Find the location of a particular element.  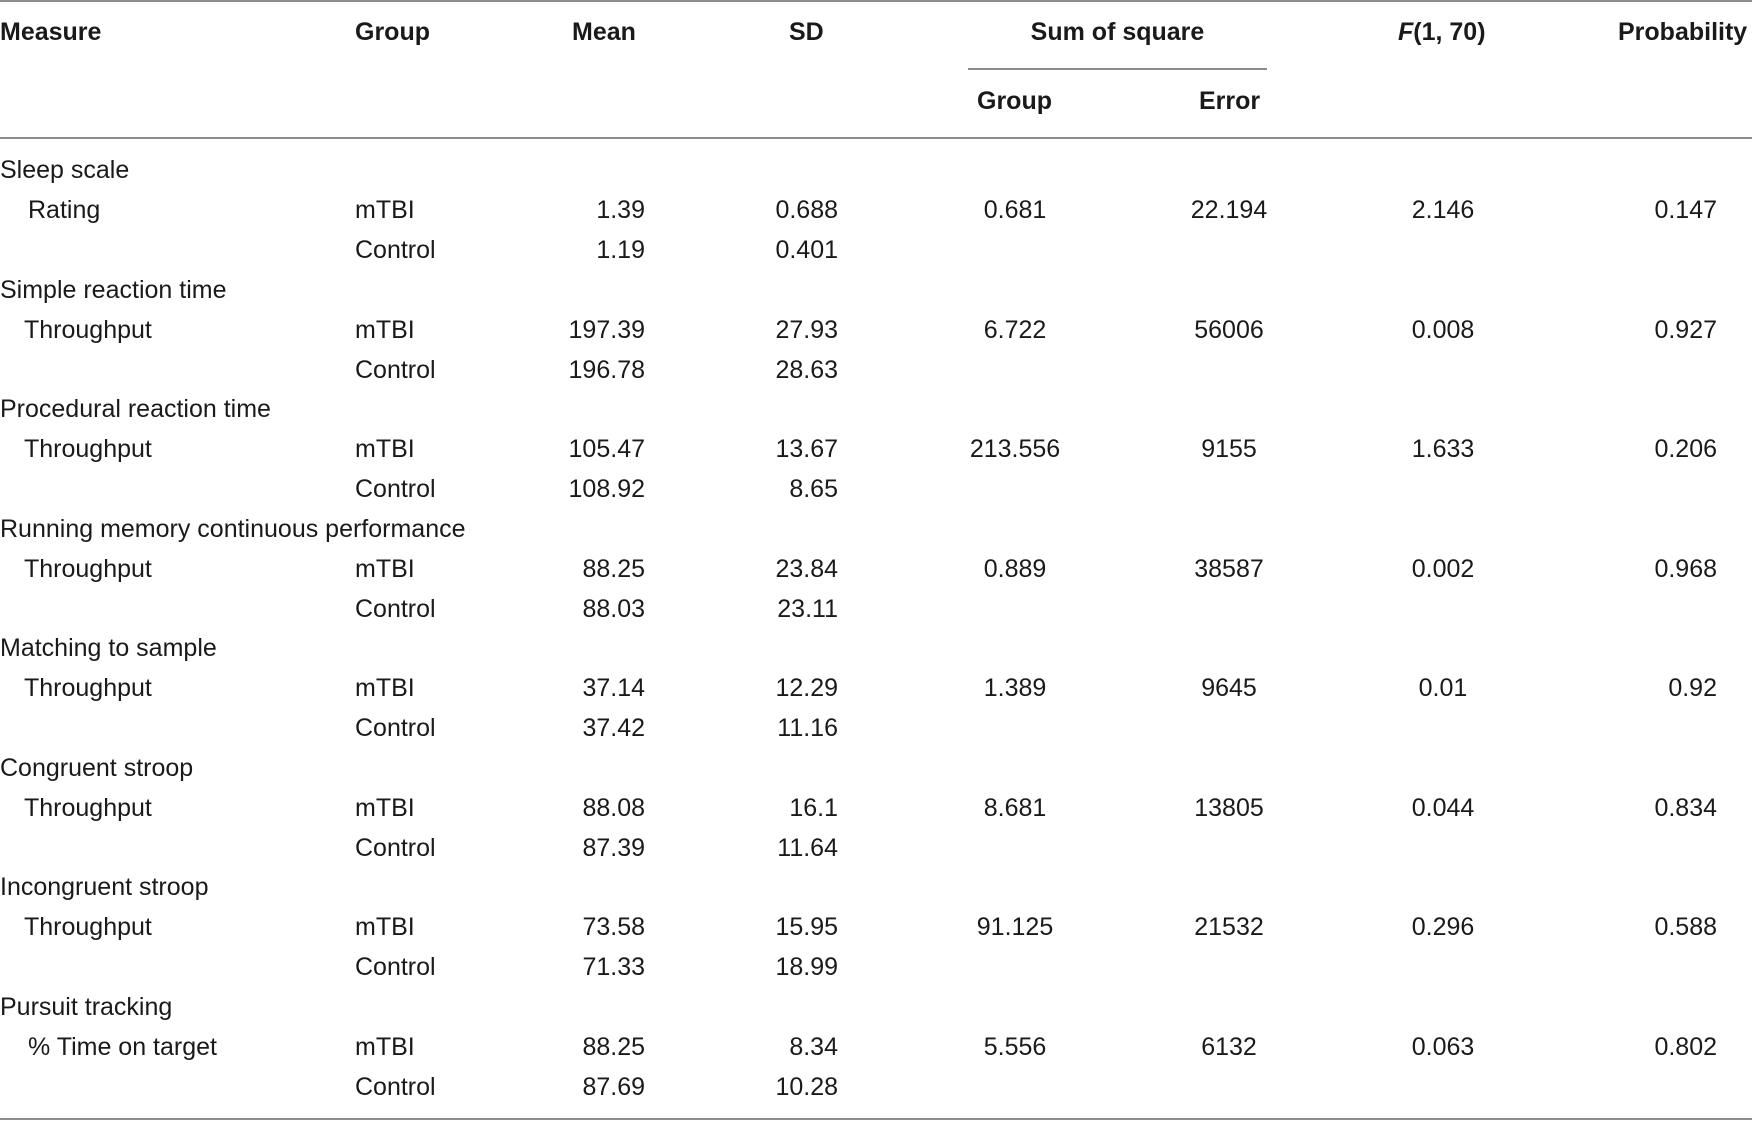

cell-mean: 87.39 is located at coordinates (613, 848).